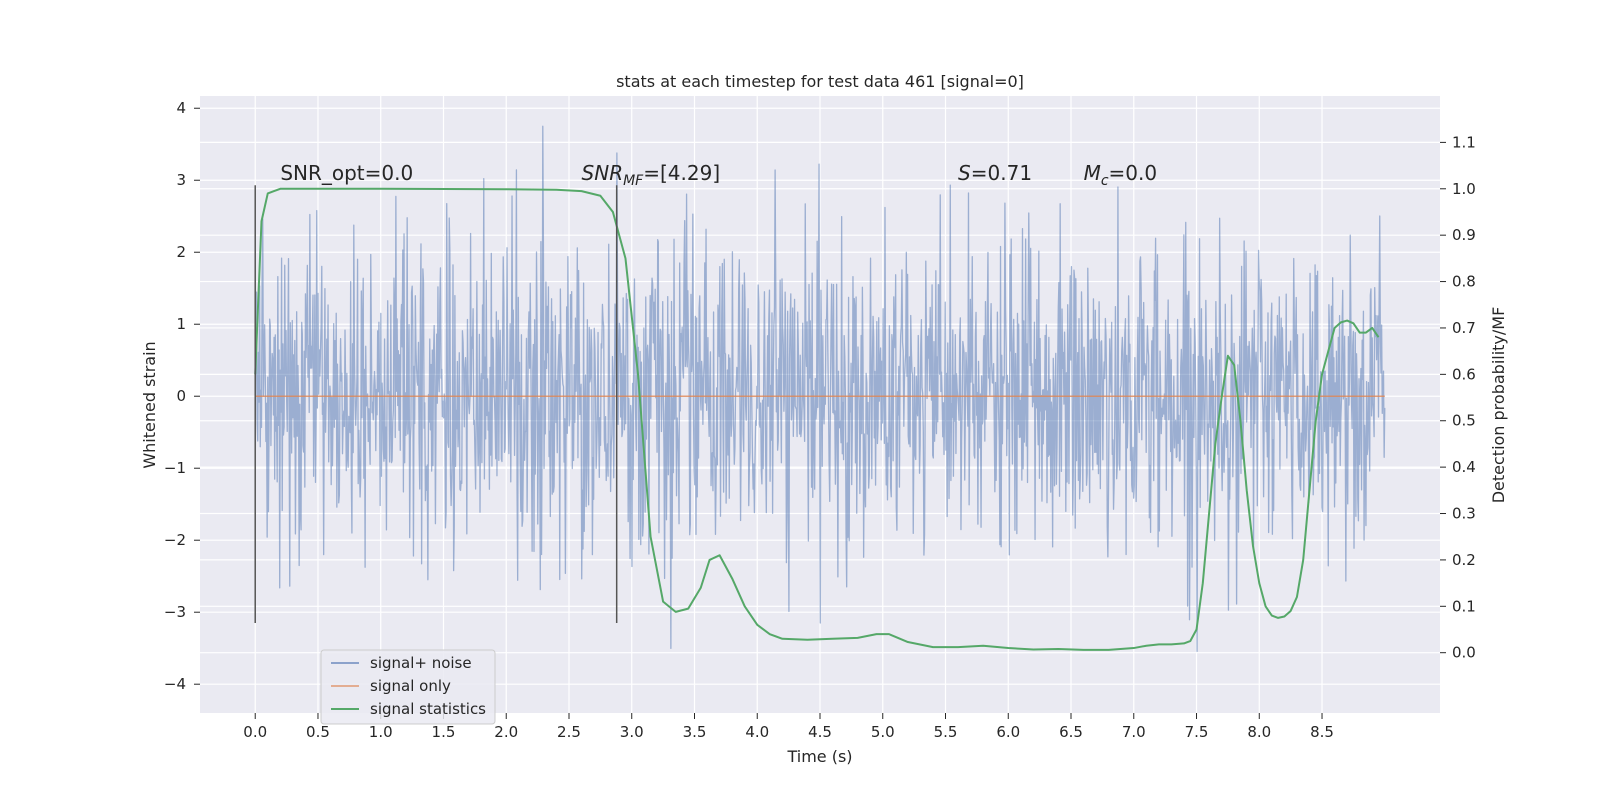 This screenshot has width=1600, height=800. I want to click on annotation-s-symbol: S, so click(964, 173).